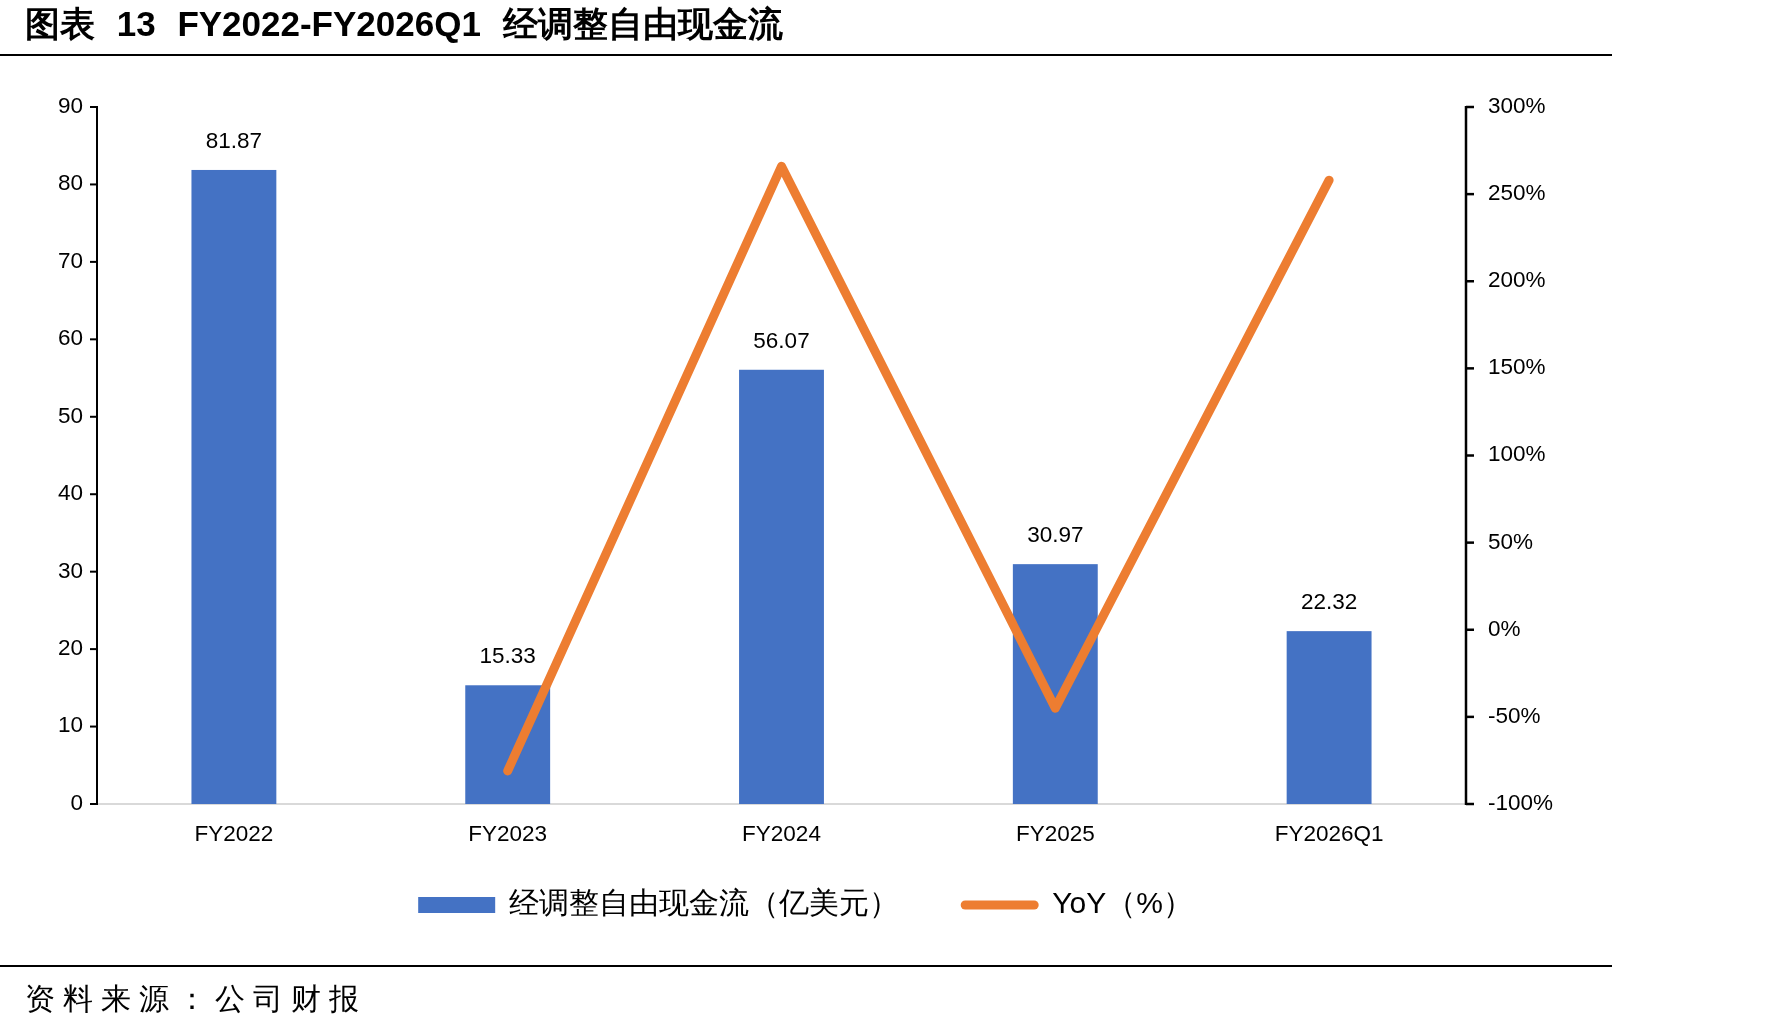 The width and height of the screenshot is (1768, 1035). What do you see at coordinates (781, 833) in the screenshot?
I see `x-tick-label: FY2024` at bounding box center [781, 833].